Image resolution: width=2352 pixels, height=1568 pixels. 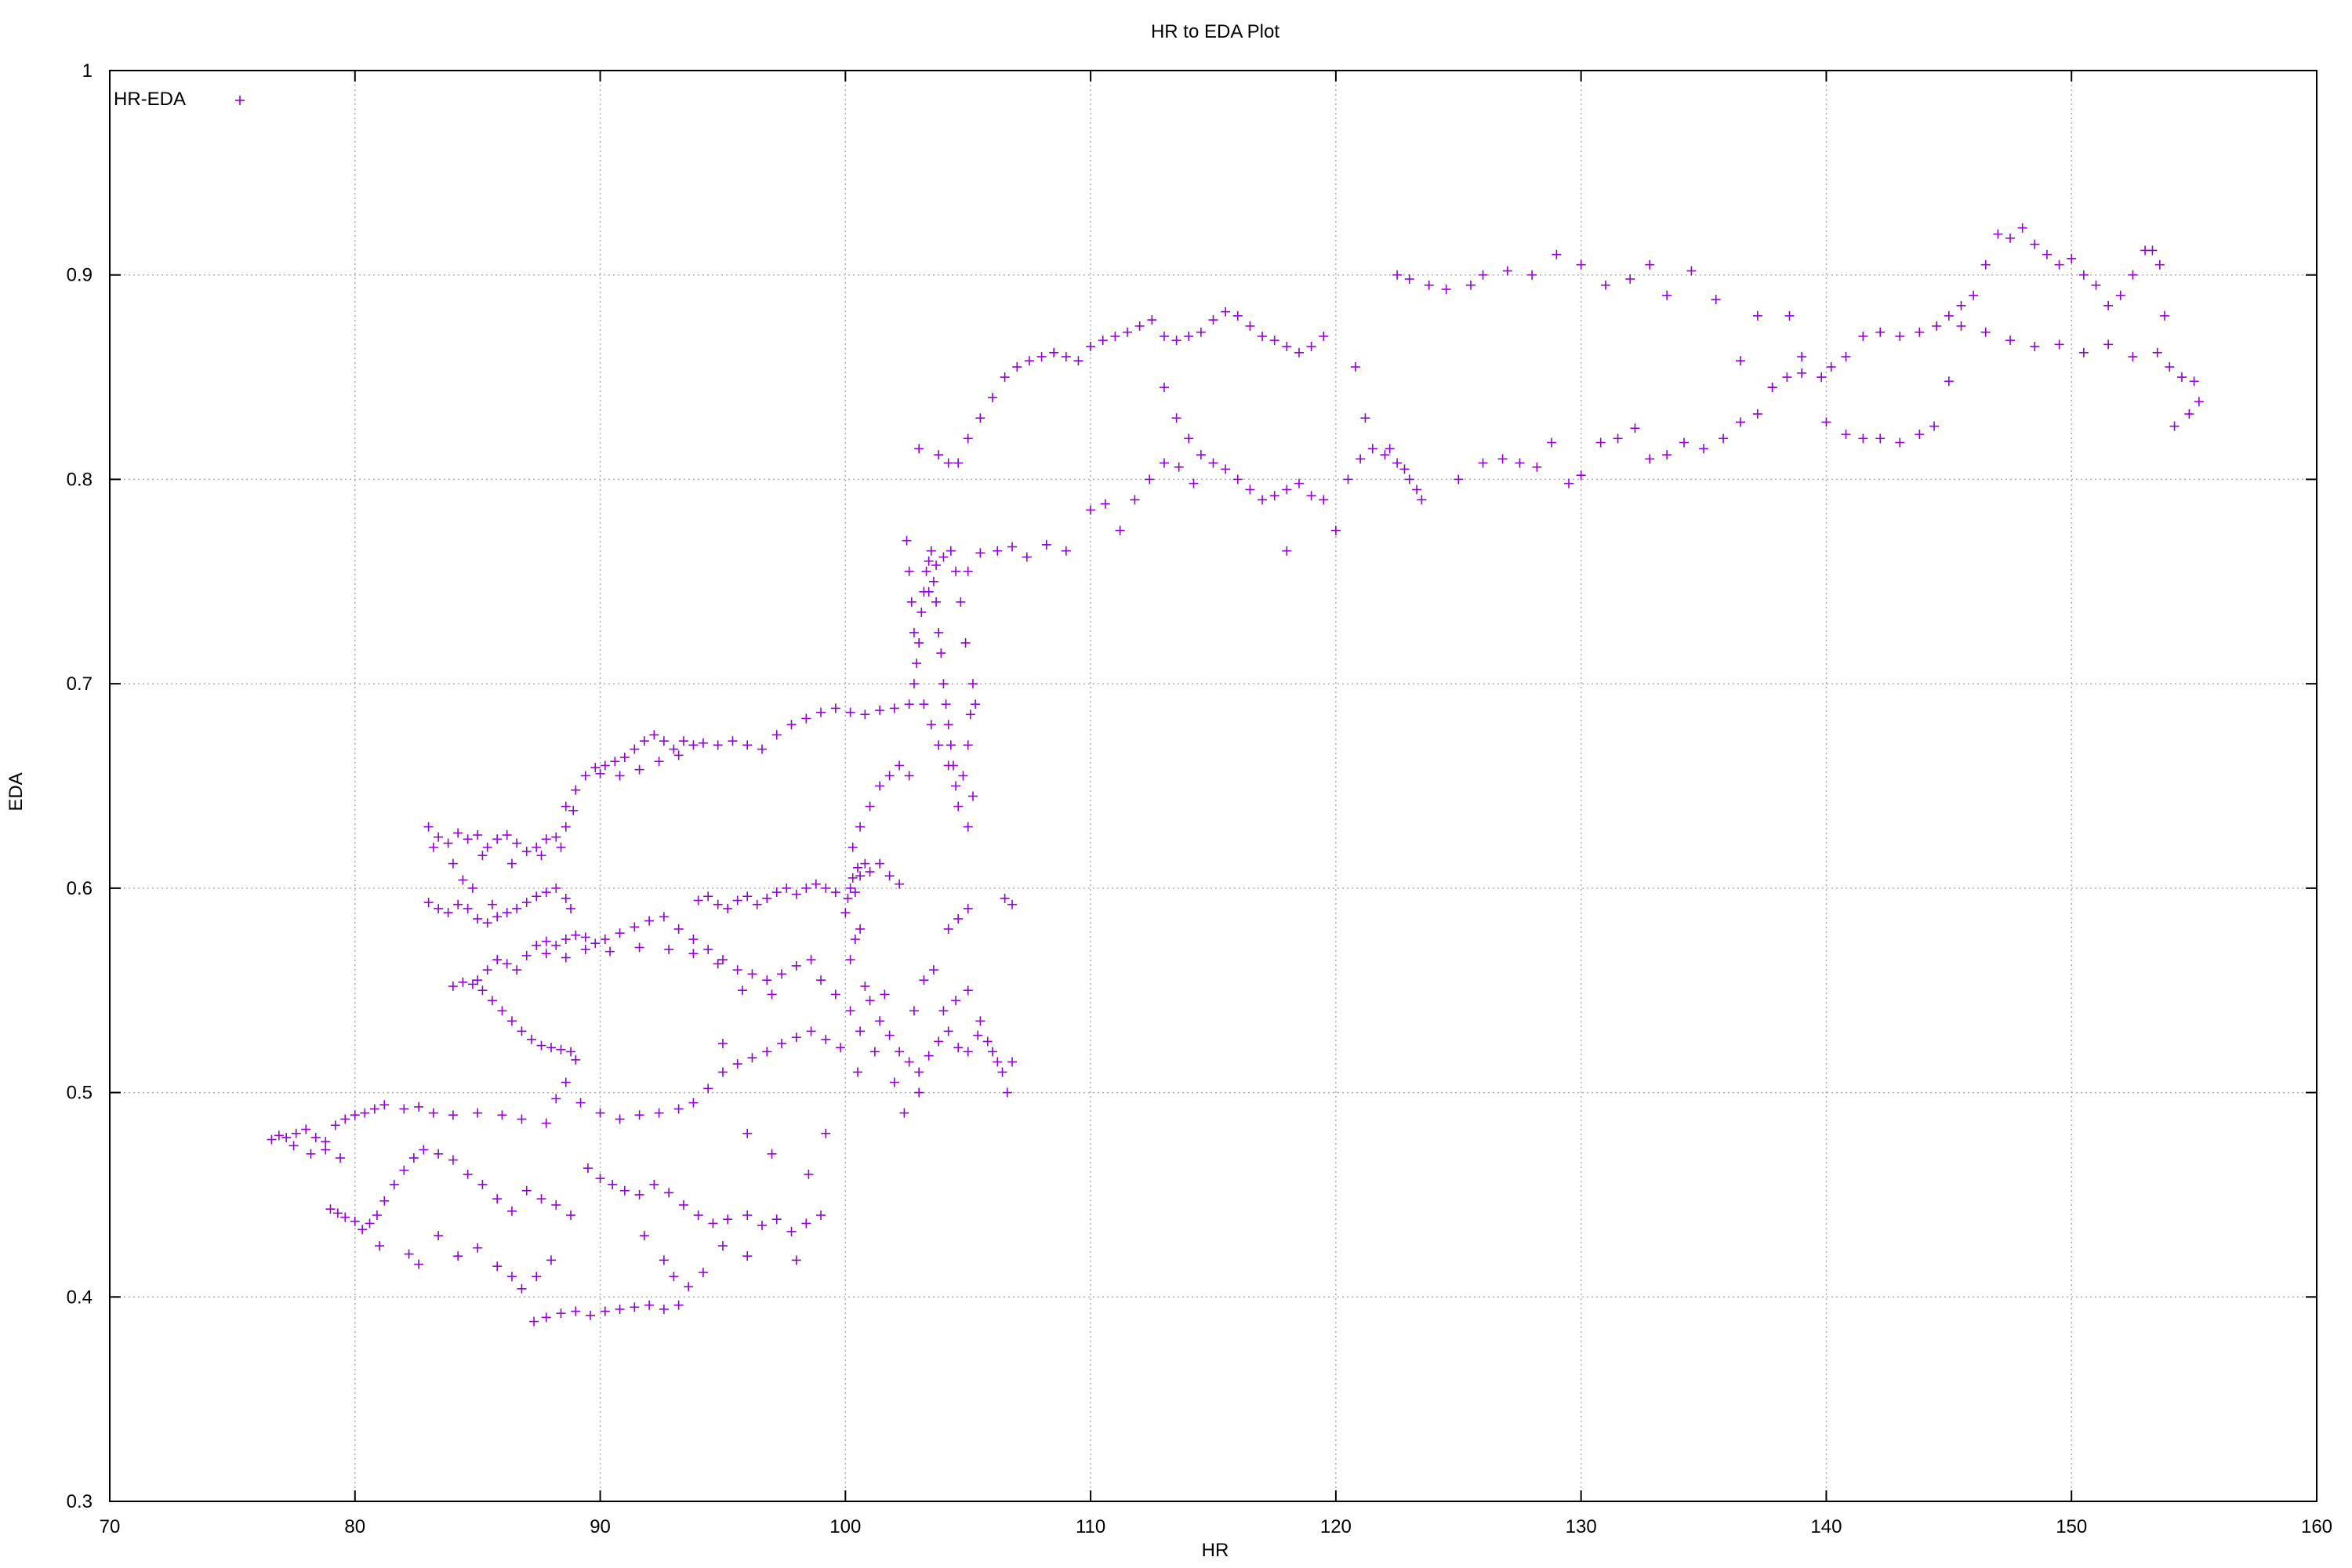 What do you see at coordinates (2316, 1526) in the screenshot?
I see `x-tick-label: 160` at bounding box center [2316, 1526].